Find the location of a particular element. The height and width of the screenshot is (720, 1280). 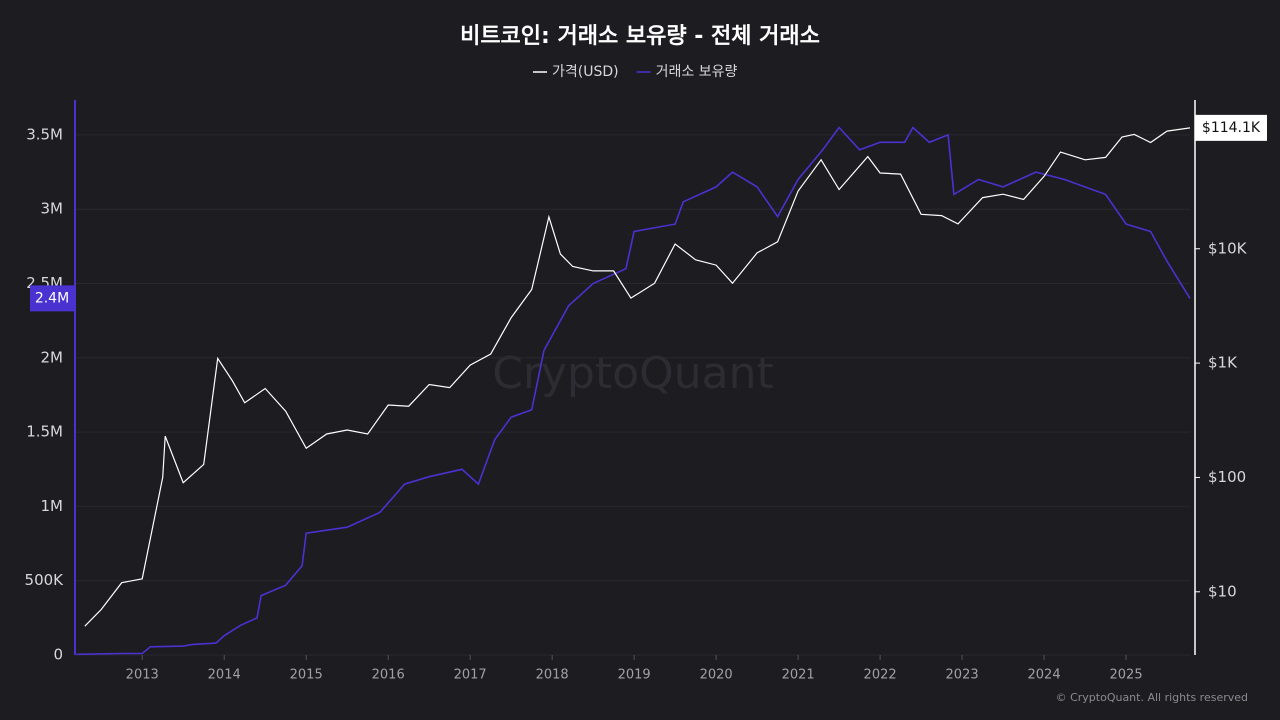

x-tick-label: 2019 is located at coordinates (634, 675).